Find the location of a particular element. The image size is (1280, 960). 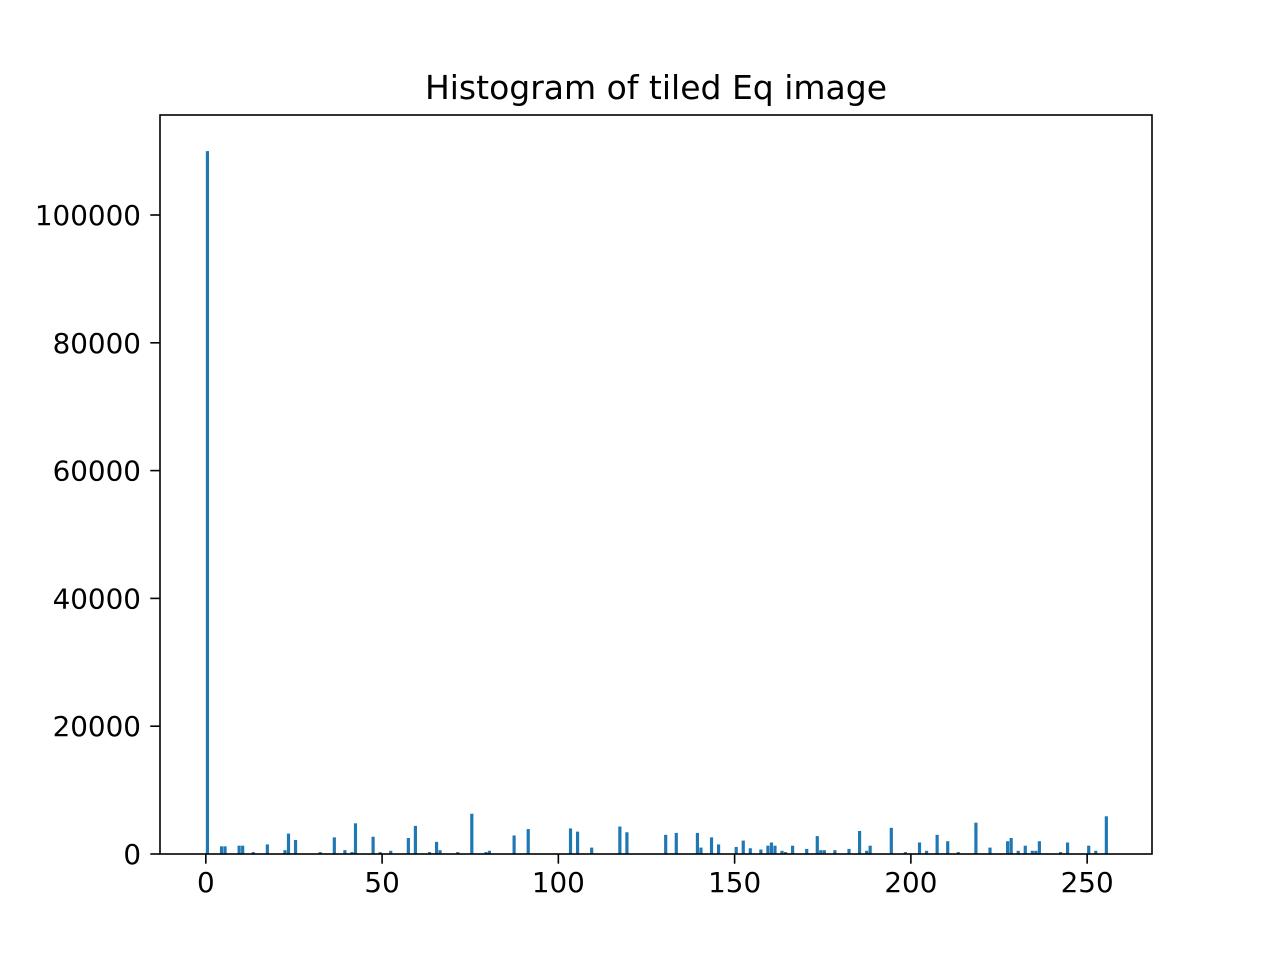

x-tick-label: 100 is located at coordinates (558, 882).